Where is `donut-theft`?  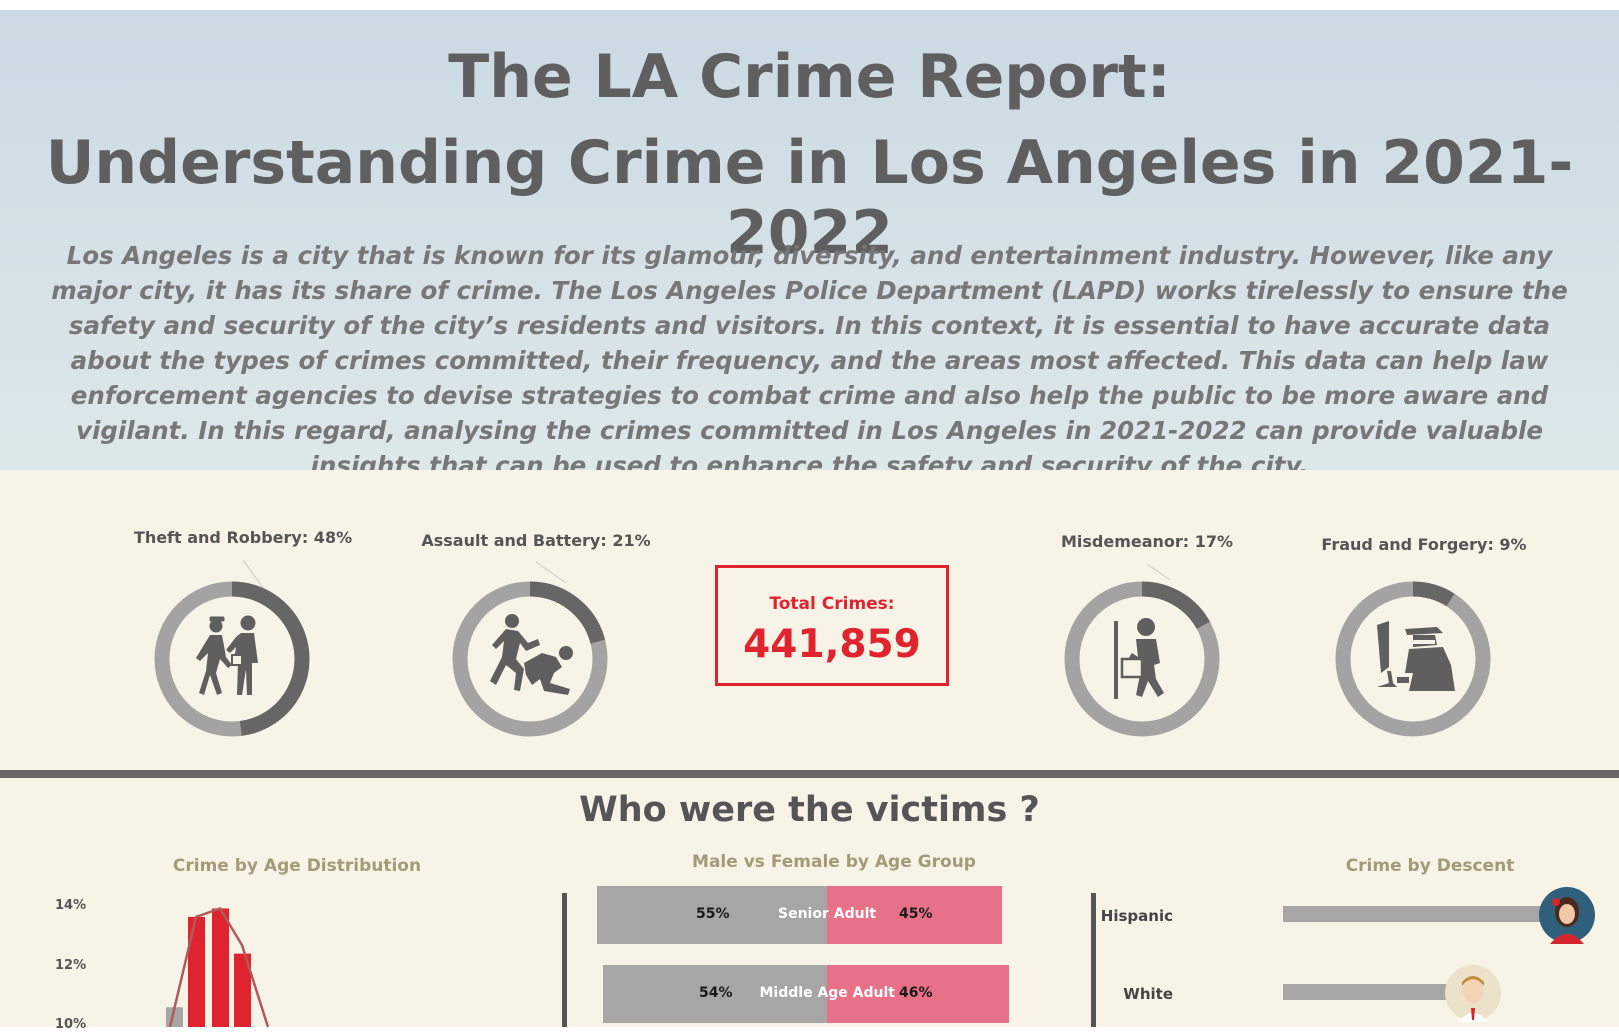 donut-theft is located at coordinates (232, 659).